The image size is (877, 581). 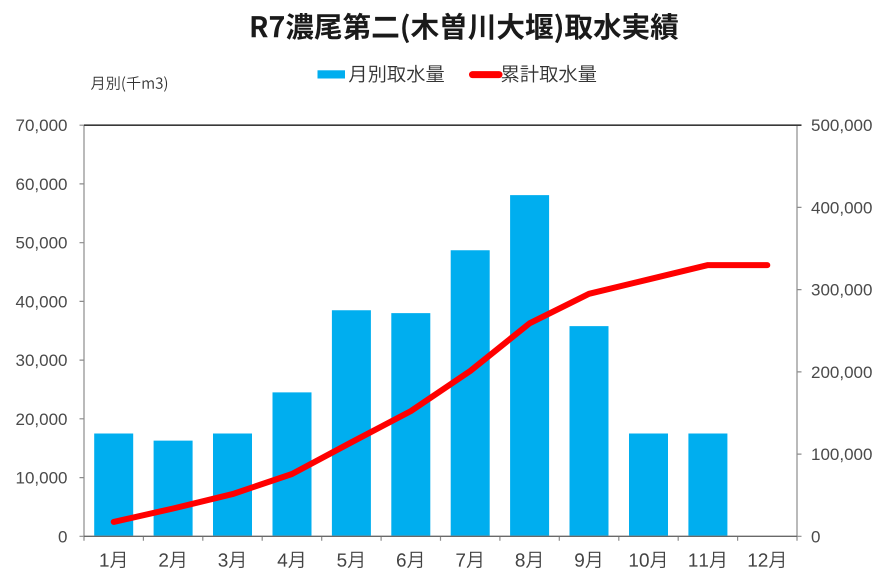 I want to click on svg-text: 400,000, so click(x=841, y=207).